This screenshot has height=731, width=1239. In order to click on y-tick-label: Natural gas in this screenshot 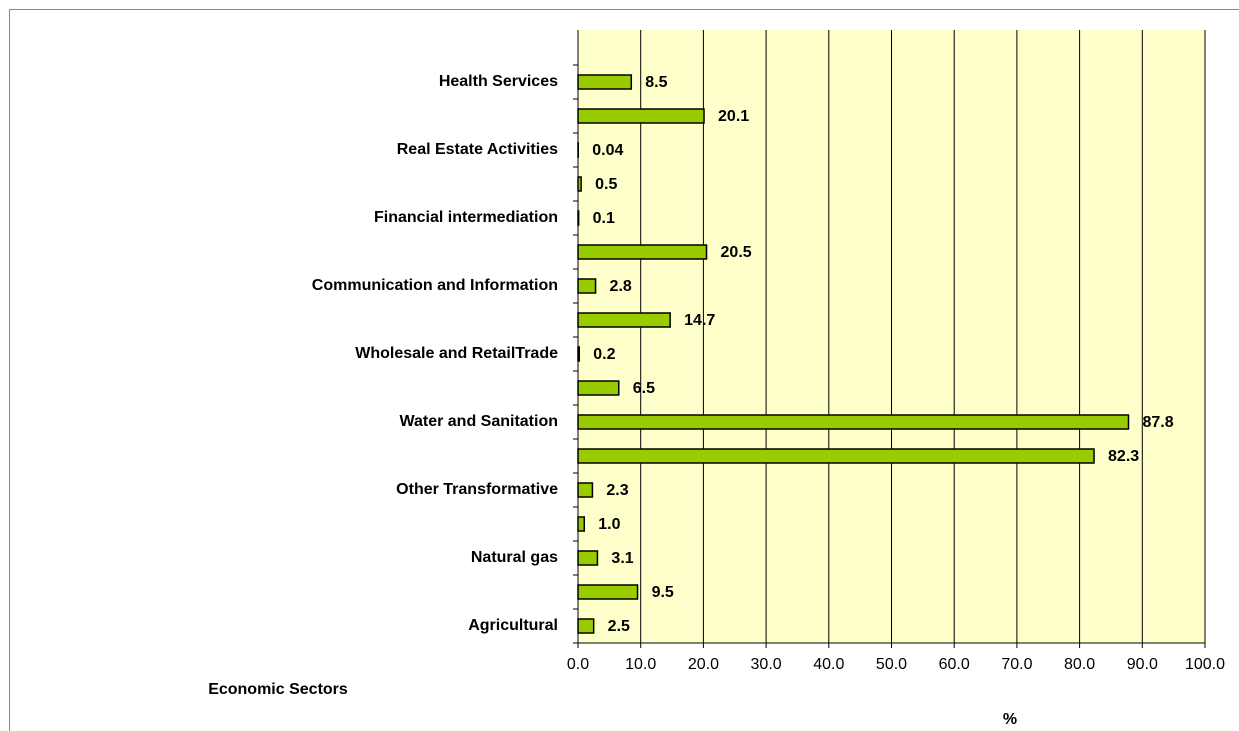, I will do `click(514, 557)`.